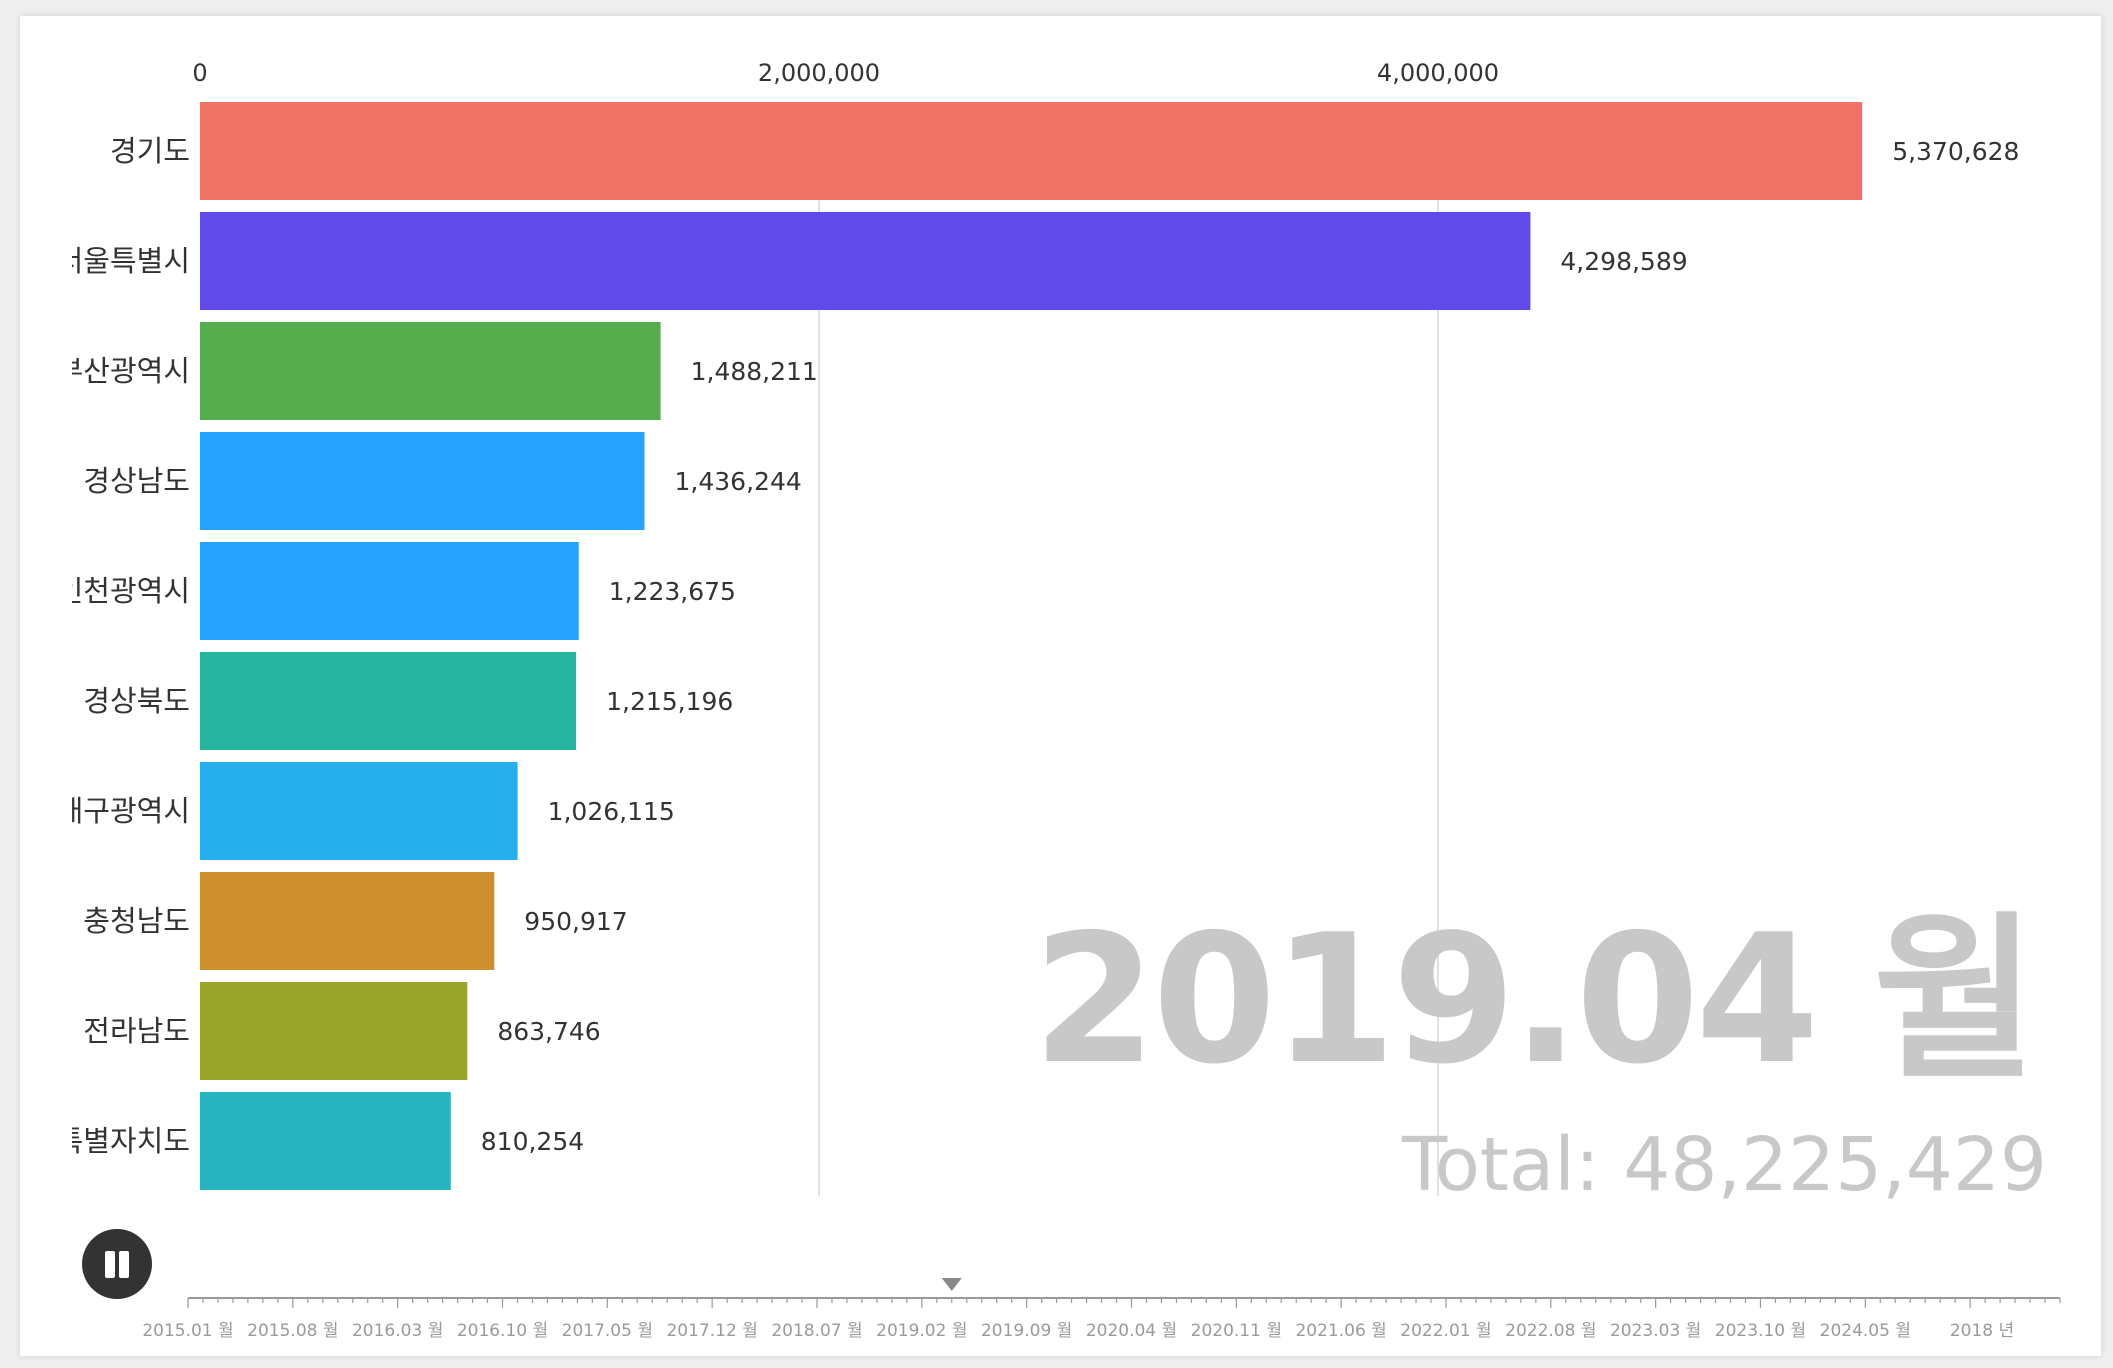 The image size is (2113, 1368). What do you see at coordinates (1131, 1331) in the screenshot?
I see `timeline-label: 2020.04 월` at bounding box center [1131, 1331].